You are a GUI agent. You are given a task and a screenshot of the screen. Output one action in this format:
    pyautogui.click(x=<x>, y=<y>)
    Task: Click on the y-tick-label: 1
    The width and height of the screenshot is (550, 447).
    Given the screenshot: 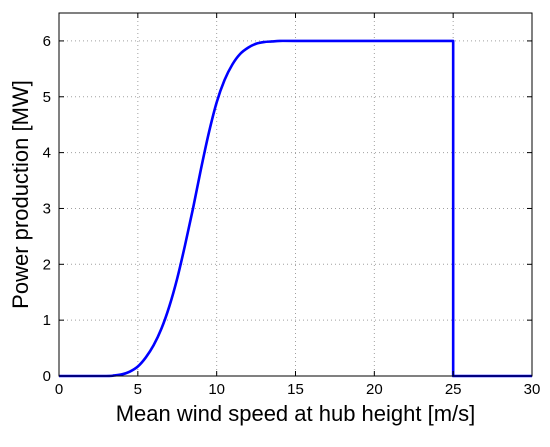 What is the action you would take?
    pyautogui.click(x=47, y=320)
    